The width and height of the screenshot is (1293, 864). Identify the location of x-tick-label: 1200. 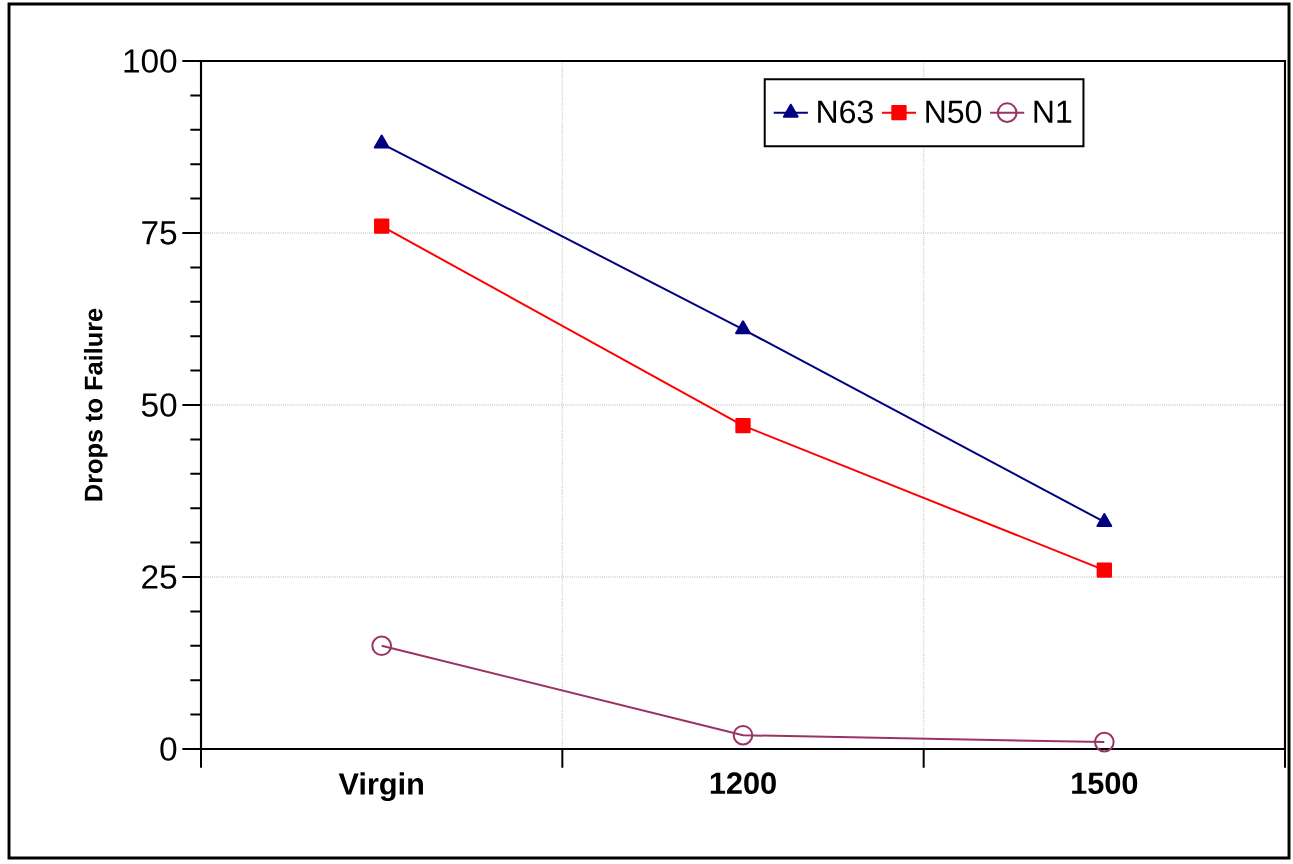
(743, 783).